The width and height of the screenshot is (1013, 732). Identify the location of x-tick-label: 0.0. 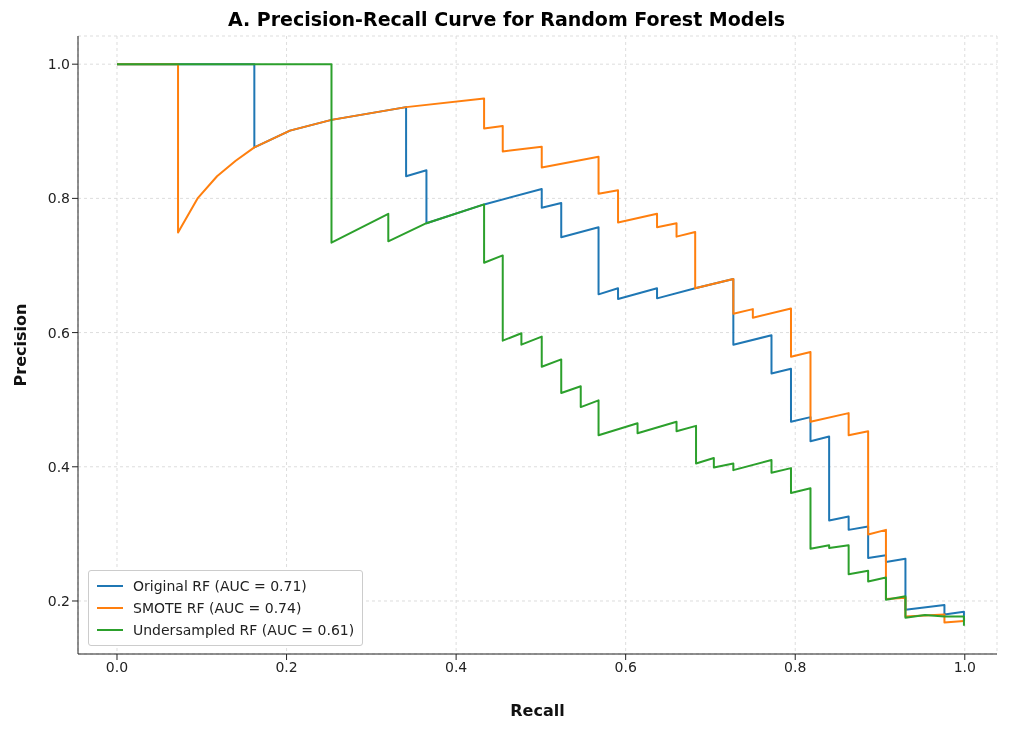
(117, 666).